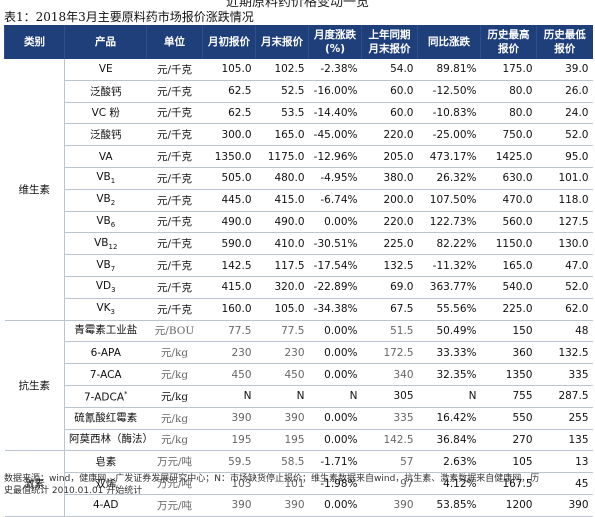 The height and width of the screenshot is (517, 595). Describe the element at coordinates (335, 265) in the screenshot. I see `monthly-change-cell: -17.54%` at that location.